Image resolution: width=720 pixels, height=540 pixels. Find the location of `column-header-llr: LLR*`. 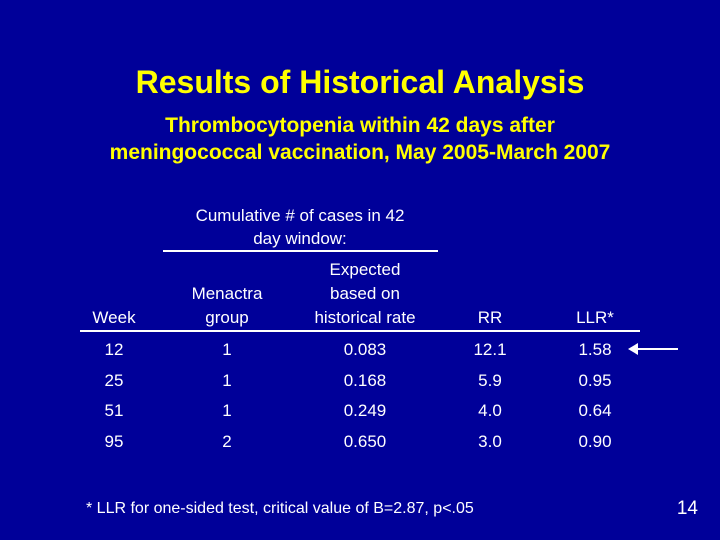

column-header-llr: LLR* is located at coordinates (595, 318).